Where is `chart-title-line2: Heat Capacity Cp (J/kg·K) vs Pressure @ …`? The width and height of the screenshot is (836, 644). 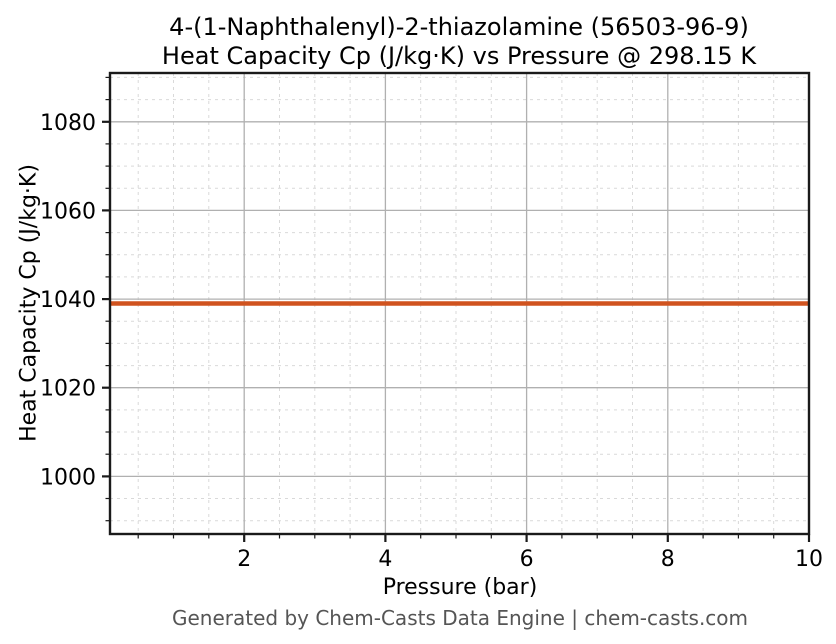 chart-title-line2: Heat Capacity Cp (J/kg·K) vs Pressure @ … is located at coordinates (459, 56).